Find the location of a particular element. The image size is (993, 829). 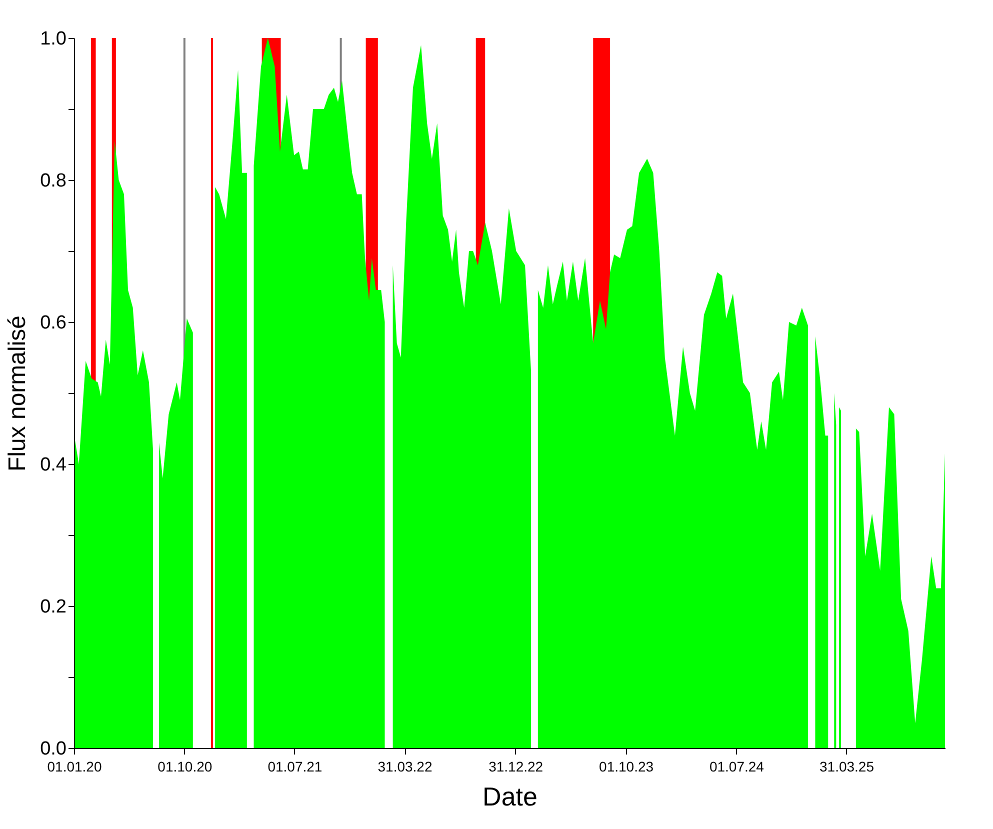

x-tick-label: 01.10.23 is located at coordinates (626, 766).